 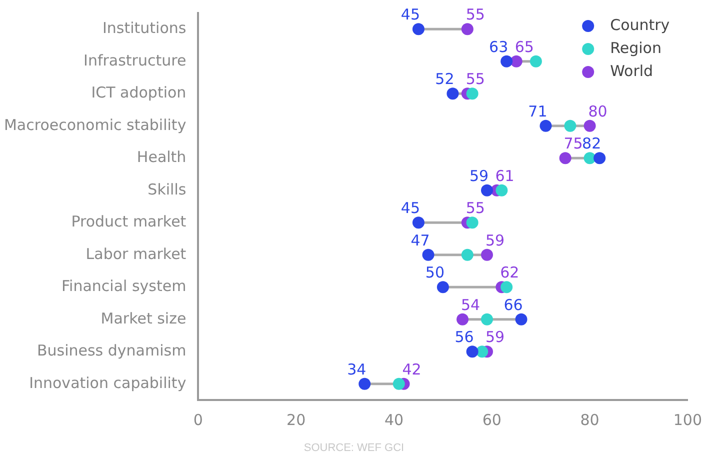 I want to click on y-tick-label: Innovation capability, so click(x=107, y=383).